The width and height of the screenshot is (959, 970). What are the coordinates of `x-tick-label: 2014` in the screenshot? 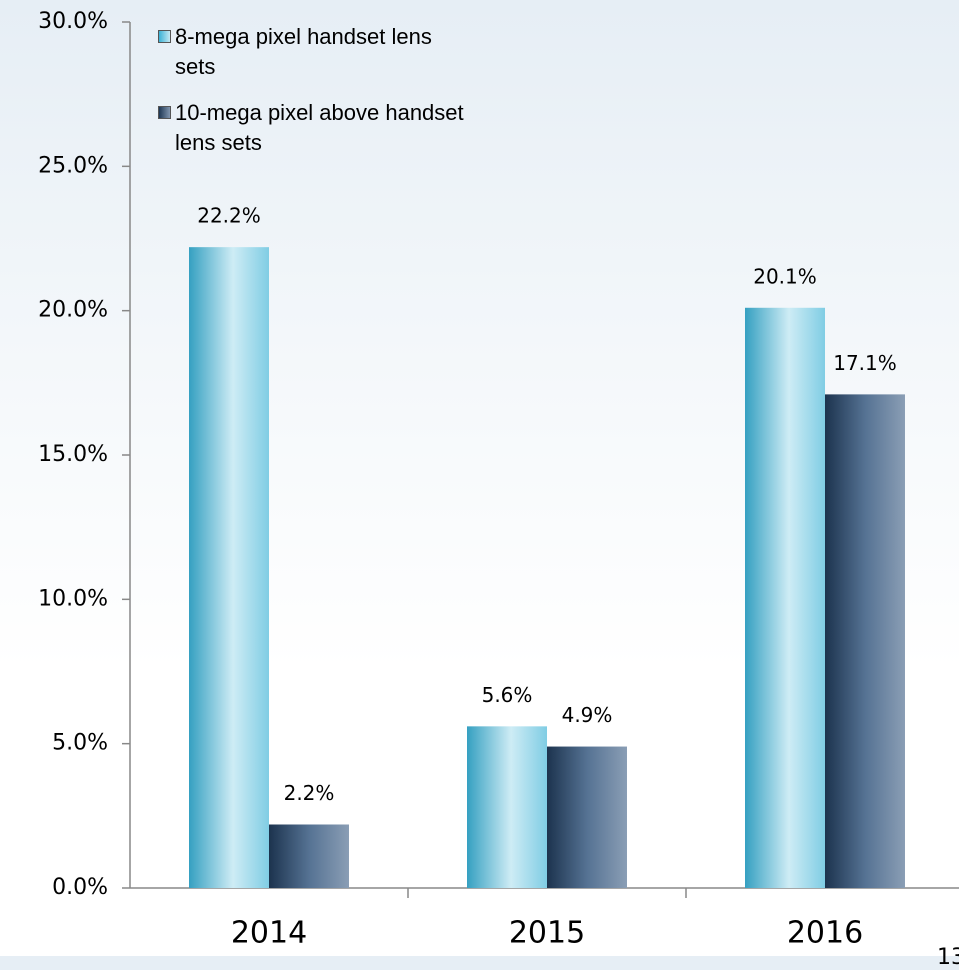 It's located at (269, 933).